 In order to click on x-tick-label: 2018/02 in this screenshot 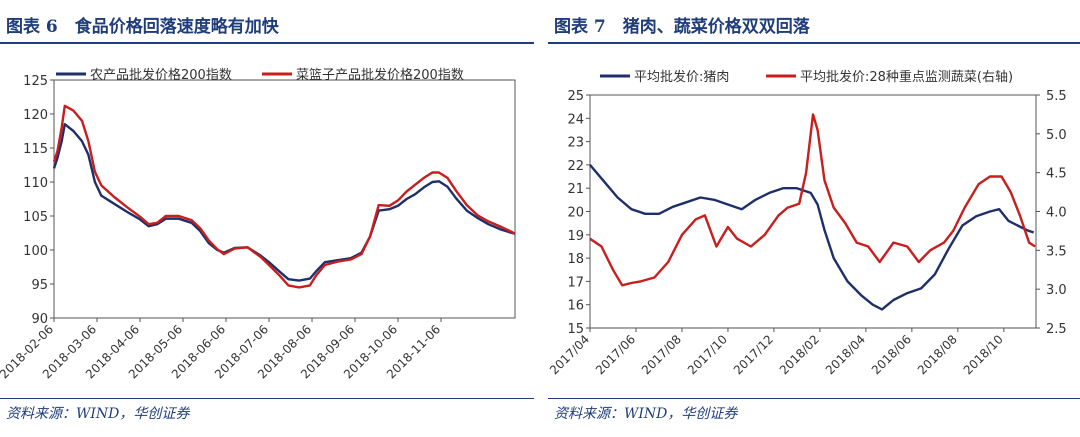, I will do `click(799, 354)`.